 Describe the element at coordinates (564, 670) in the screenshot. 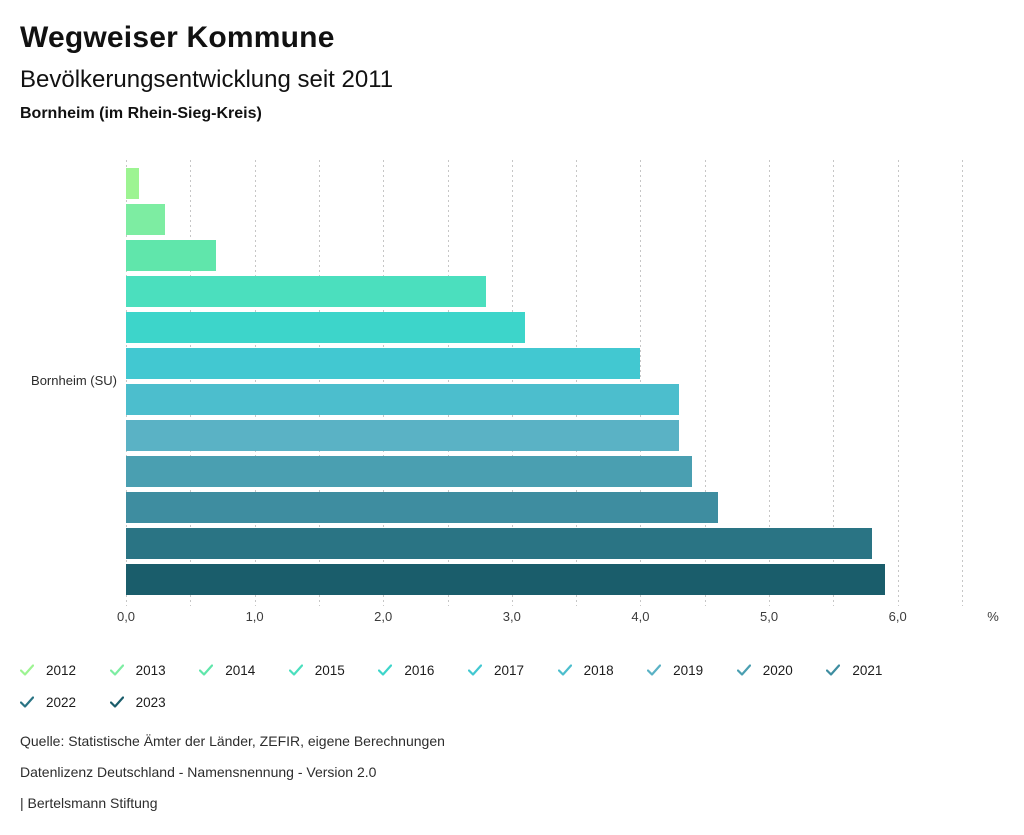

I see `check-icon-2018` at that location.